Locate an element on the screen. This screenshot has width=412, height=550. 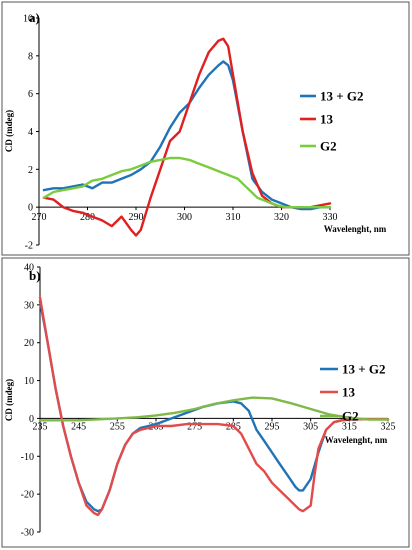
y-tick-label: -2 is located at coordinates (29, 246).